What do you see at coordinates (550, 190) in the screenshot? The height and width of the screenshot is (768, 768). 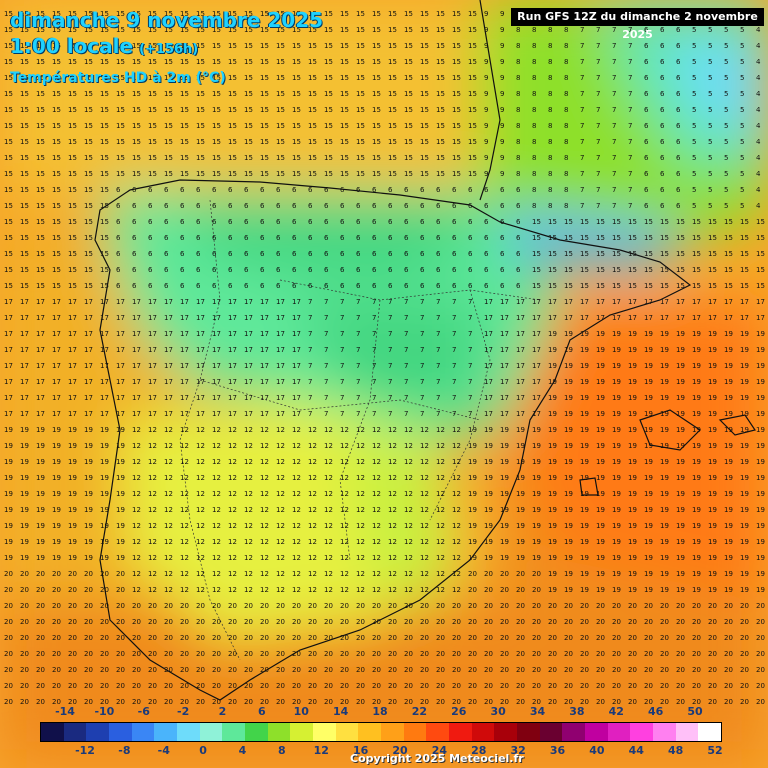 I see `temperature-value: 8` at bounding box center [550, 190].